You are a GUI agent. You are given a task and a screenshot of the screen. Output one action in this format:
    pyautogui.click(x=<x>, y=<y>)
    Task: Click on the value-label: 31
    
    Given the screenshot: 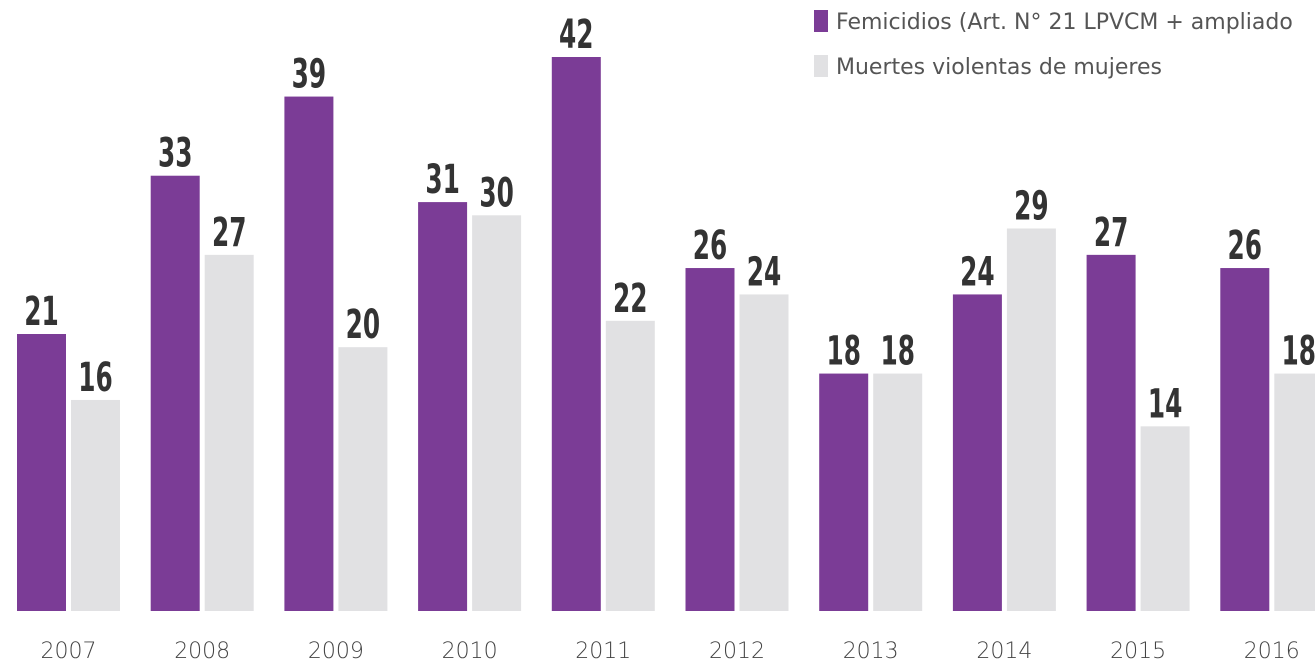 What is the action you would take?
    pyautogui.click(x=442, y=179)
    